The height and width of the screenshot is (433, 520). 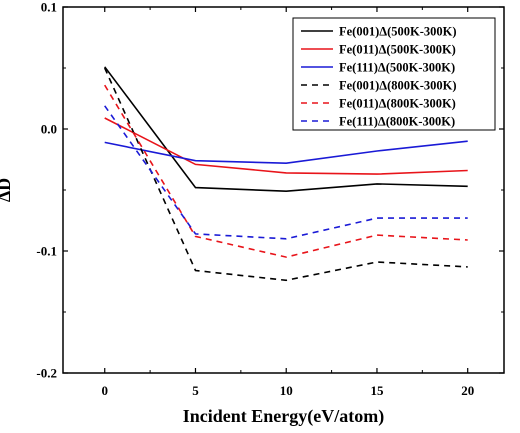 I want to click on x-tick-label: 0, so click(x=104, y=390).